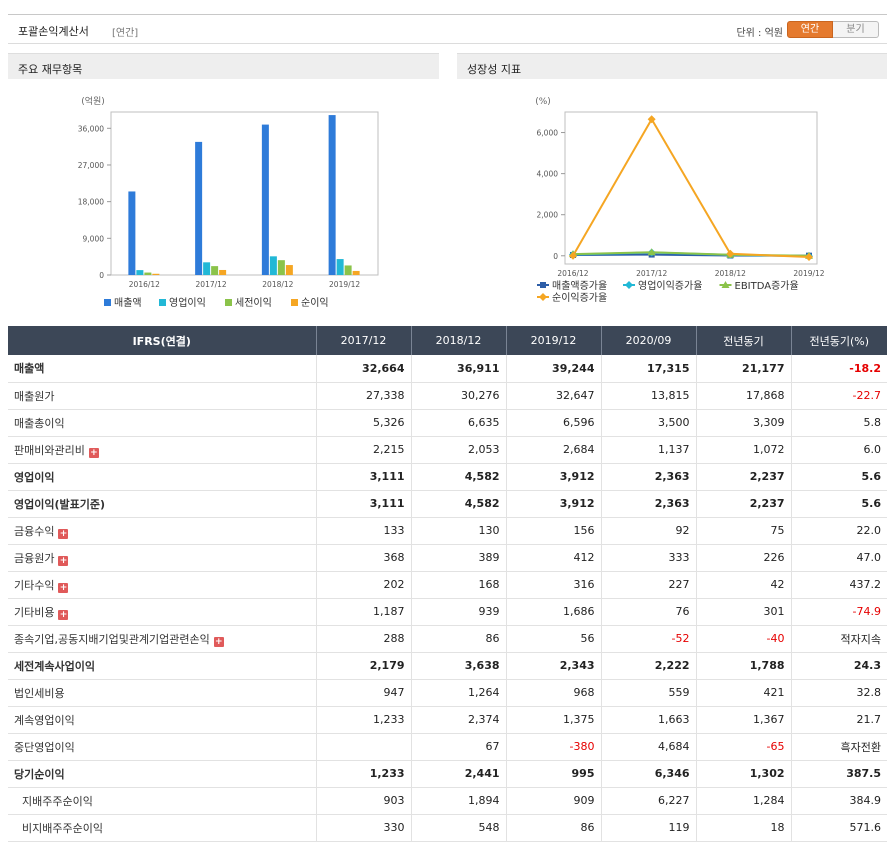 This screenshot has width=895, height=849. I want to click on unit-label: 단위 : 억원, so click(759, 33).